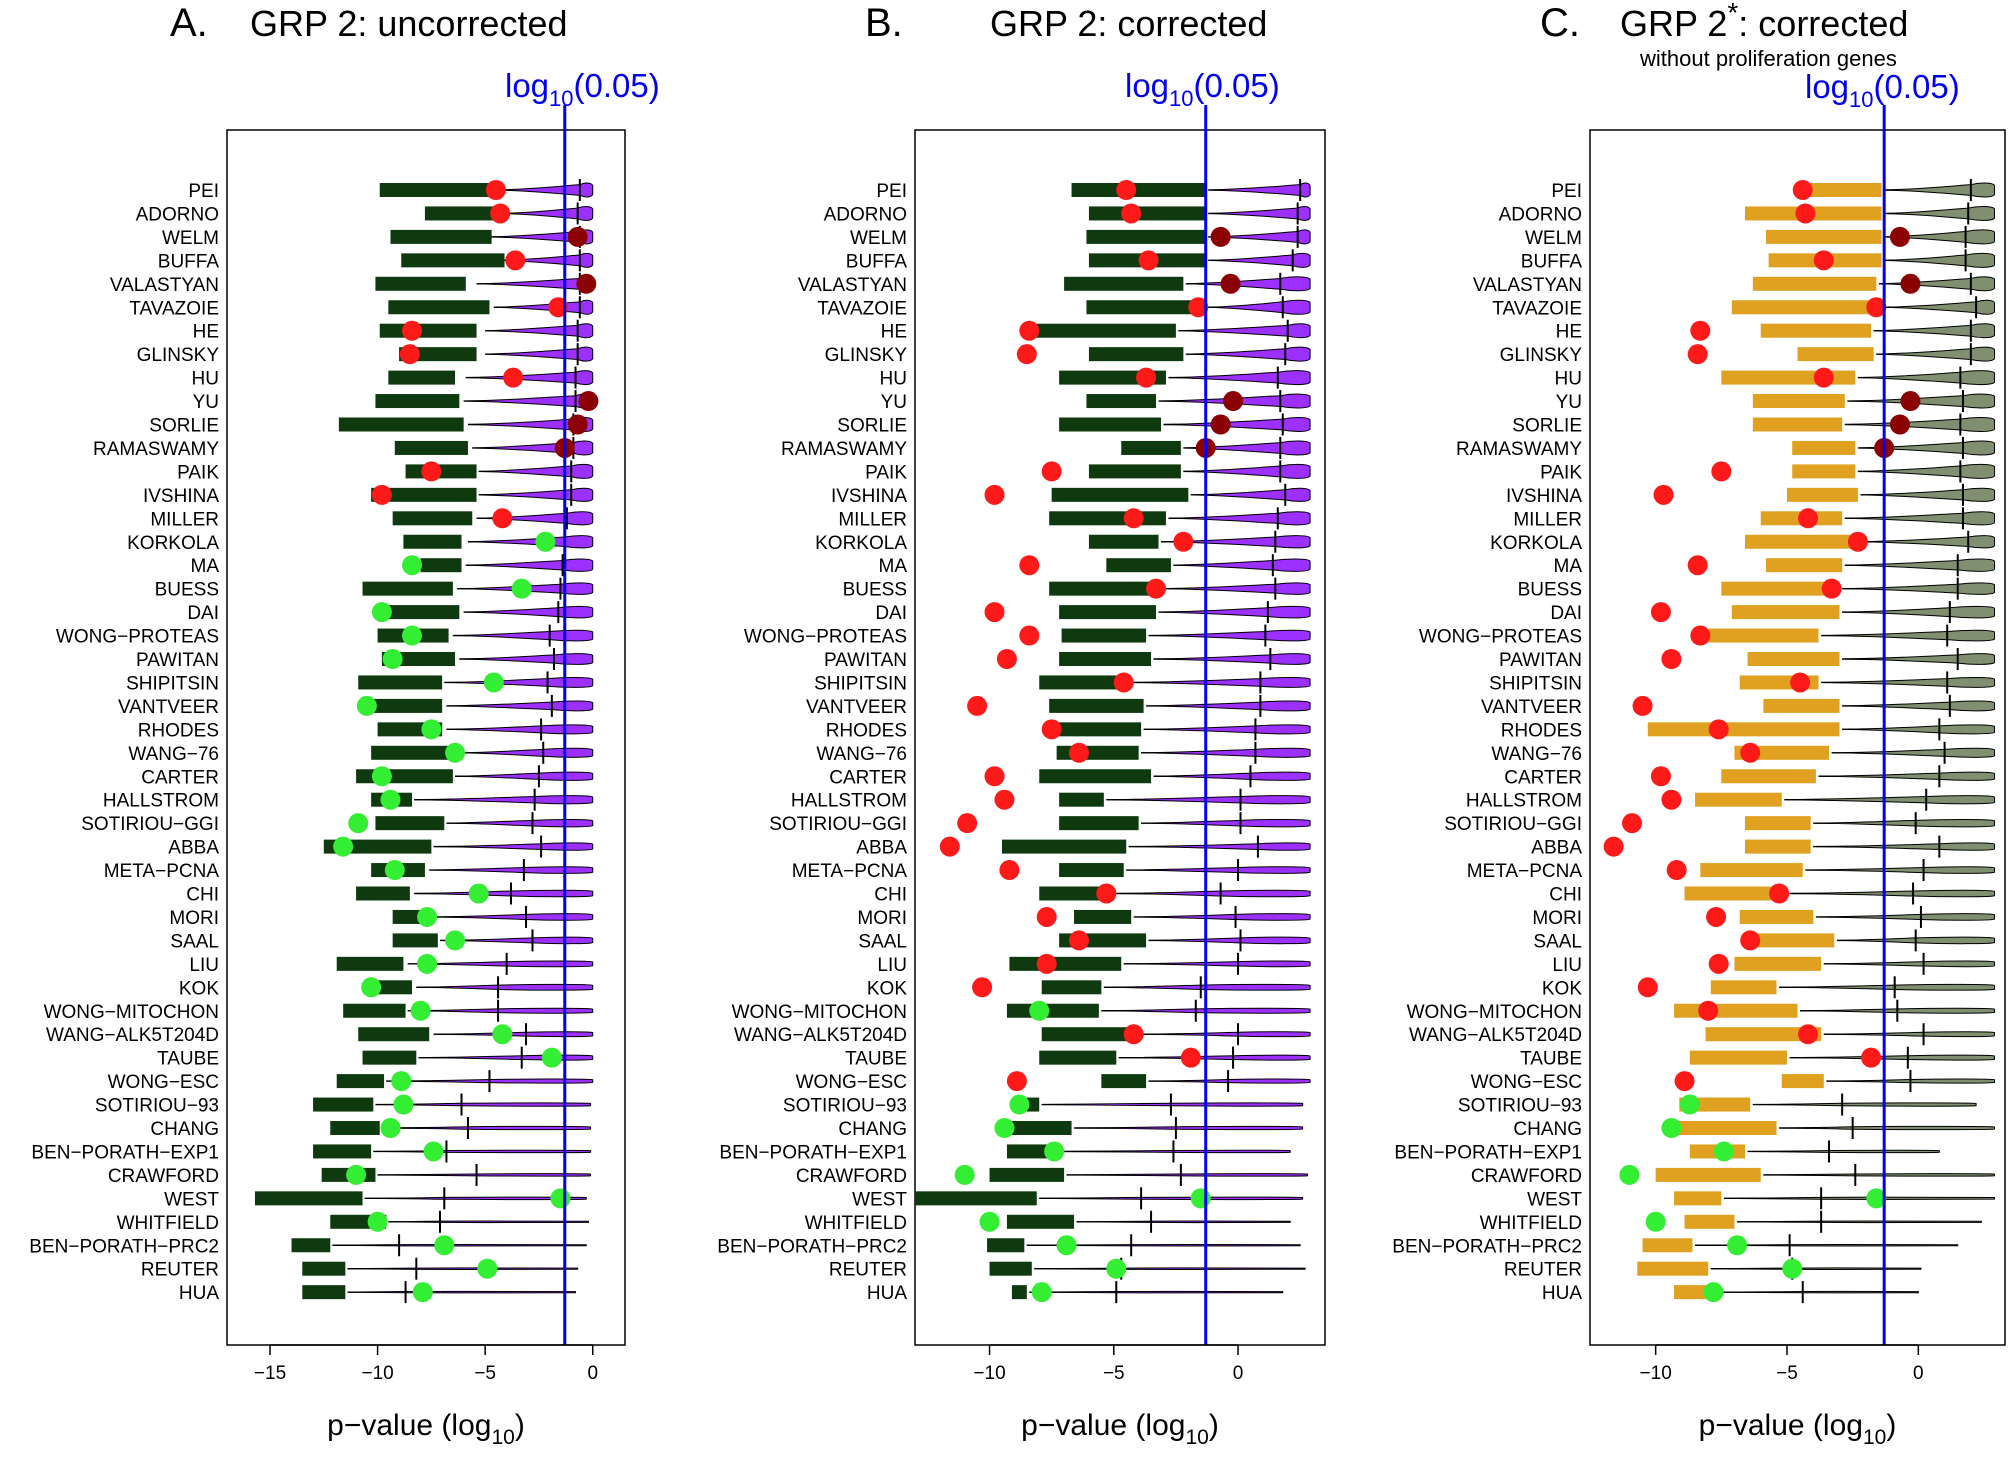 The height and width of the screenshot is (1457, 2011). I want to click on category-label: RAMASWAMY, so click(156, 449).